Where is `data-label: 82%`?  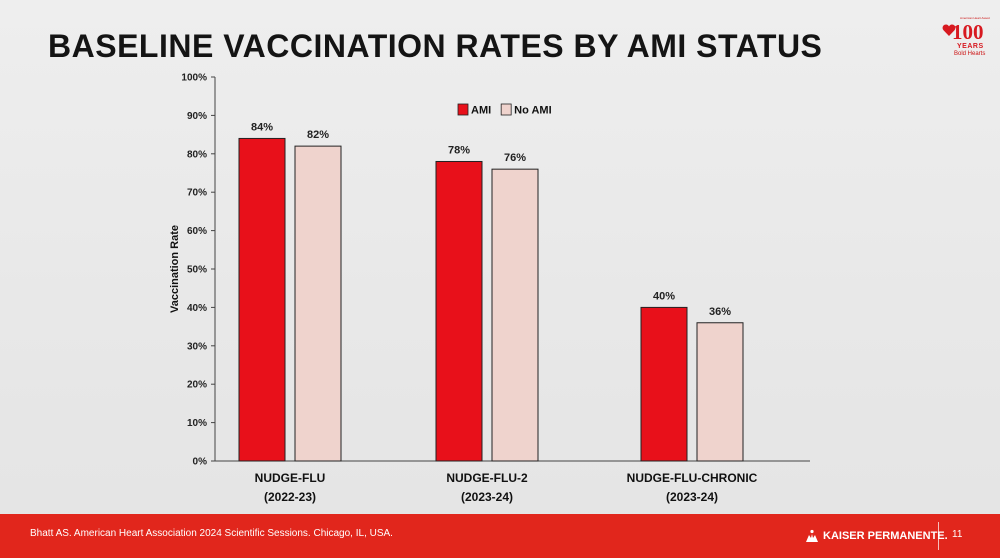 data-label: 82% is located at coordinates (318, 135).